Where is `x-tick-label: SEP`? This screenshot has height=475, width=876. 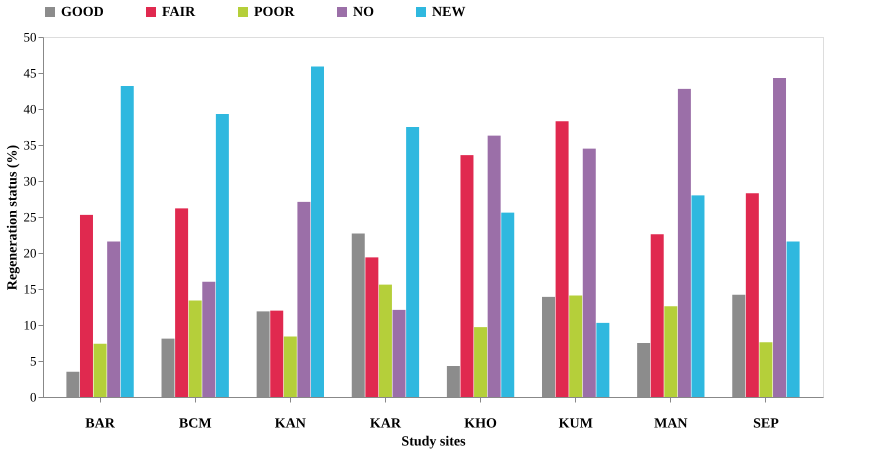 x-tick-label: SEP is located at coordinates (766, 424).